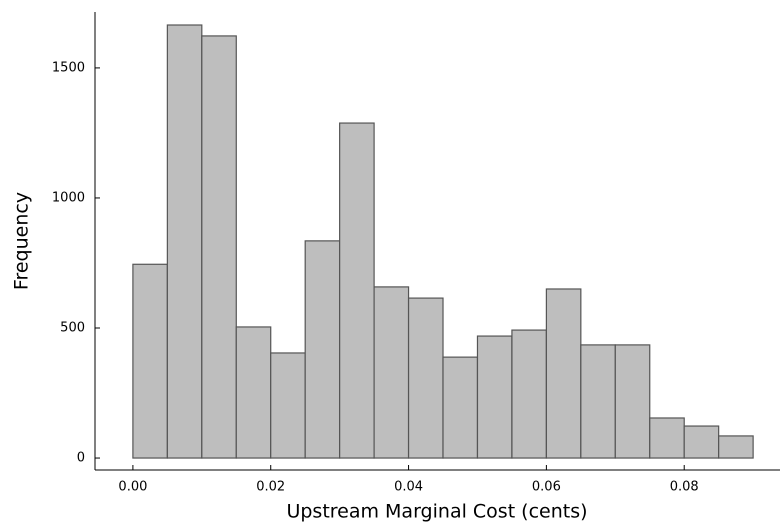 The image size is (780, 527). I want to click on x-tick-label: 0.04, so click(408, 487).